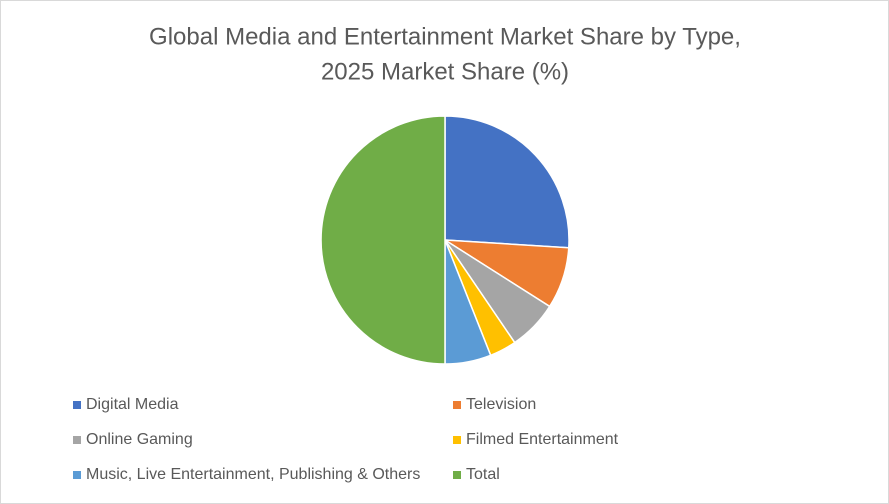  I want to click on chart-title: 2025 Market Share (%), so click(445, 71).